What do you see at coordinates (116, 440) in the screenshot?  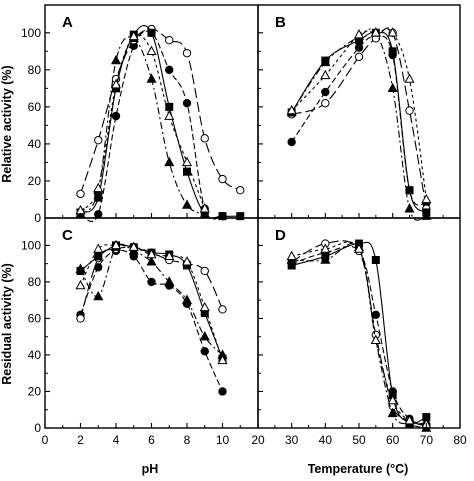 I see `x-tick-label: 4` at bounding box center [116, 440].